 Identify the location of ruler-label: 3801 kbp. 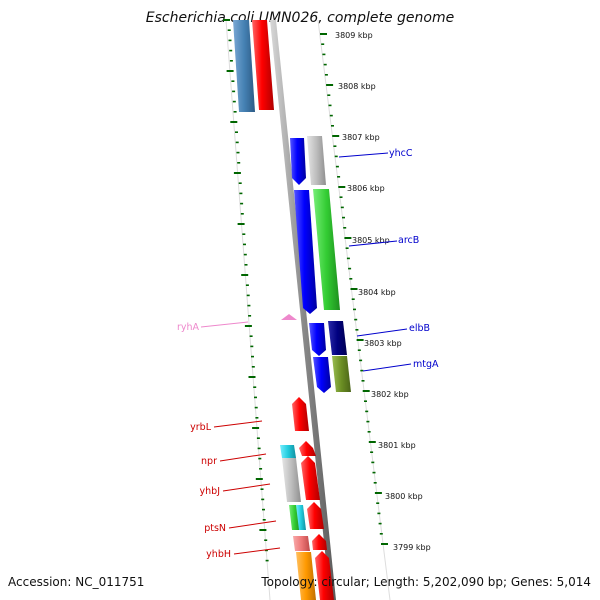
(397, 445).